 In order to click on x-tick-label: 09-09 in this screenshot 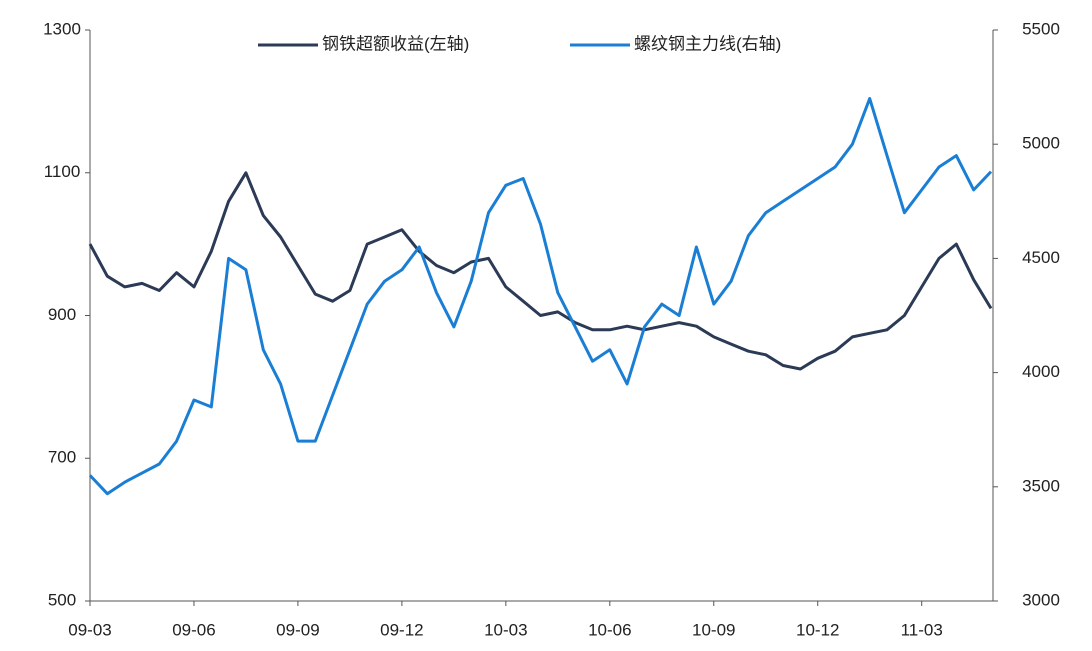, I will do `click(297, 629)`.